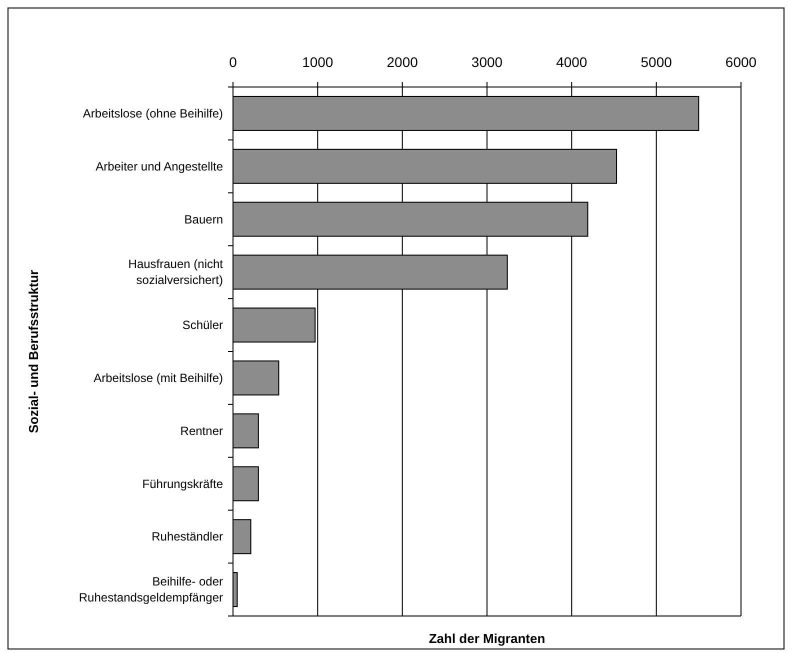 This screenshot has width=792, height=653. I want to click on y-tick-label: Arbeiter und Angestellte, so click(160, 166).